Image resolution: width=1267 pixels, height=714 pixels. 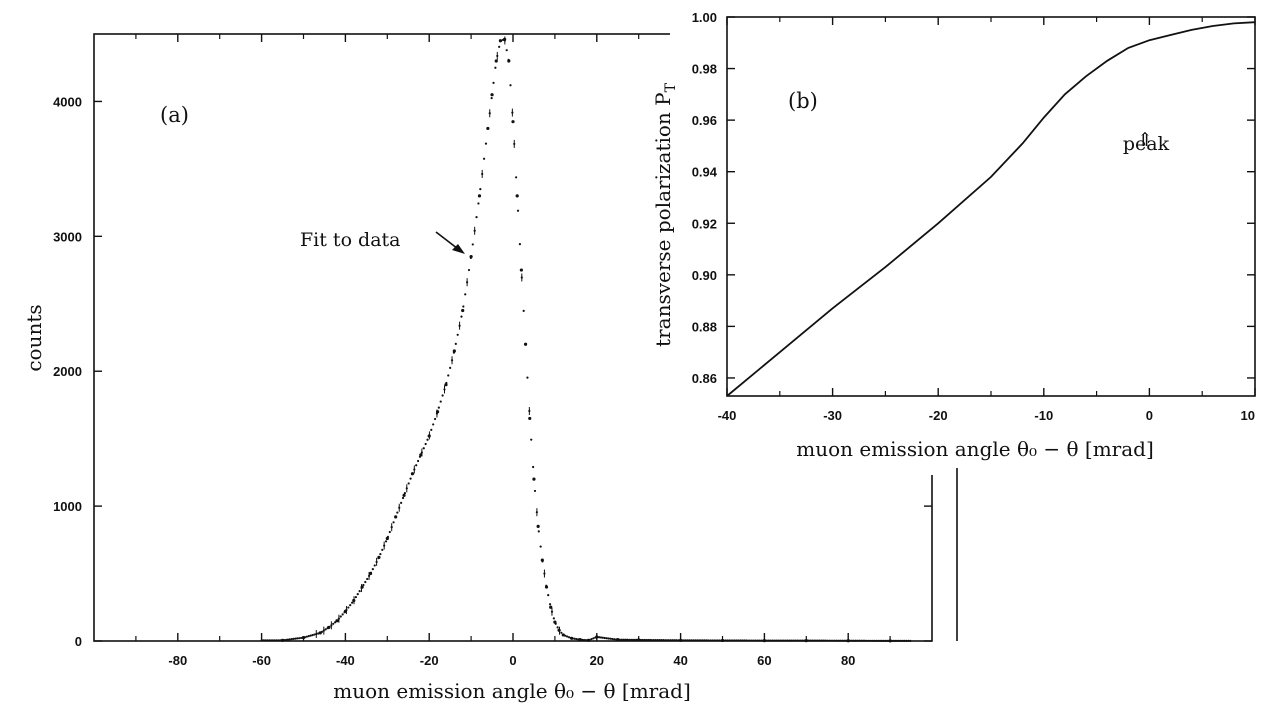 I want to click on panel-a-data-point, so click(x=534, y=479).